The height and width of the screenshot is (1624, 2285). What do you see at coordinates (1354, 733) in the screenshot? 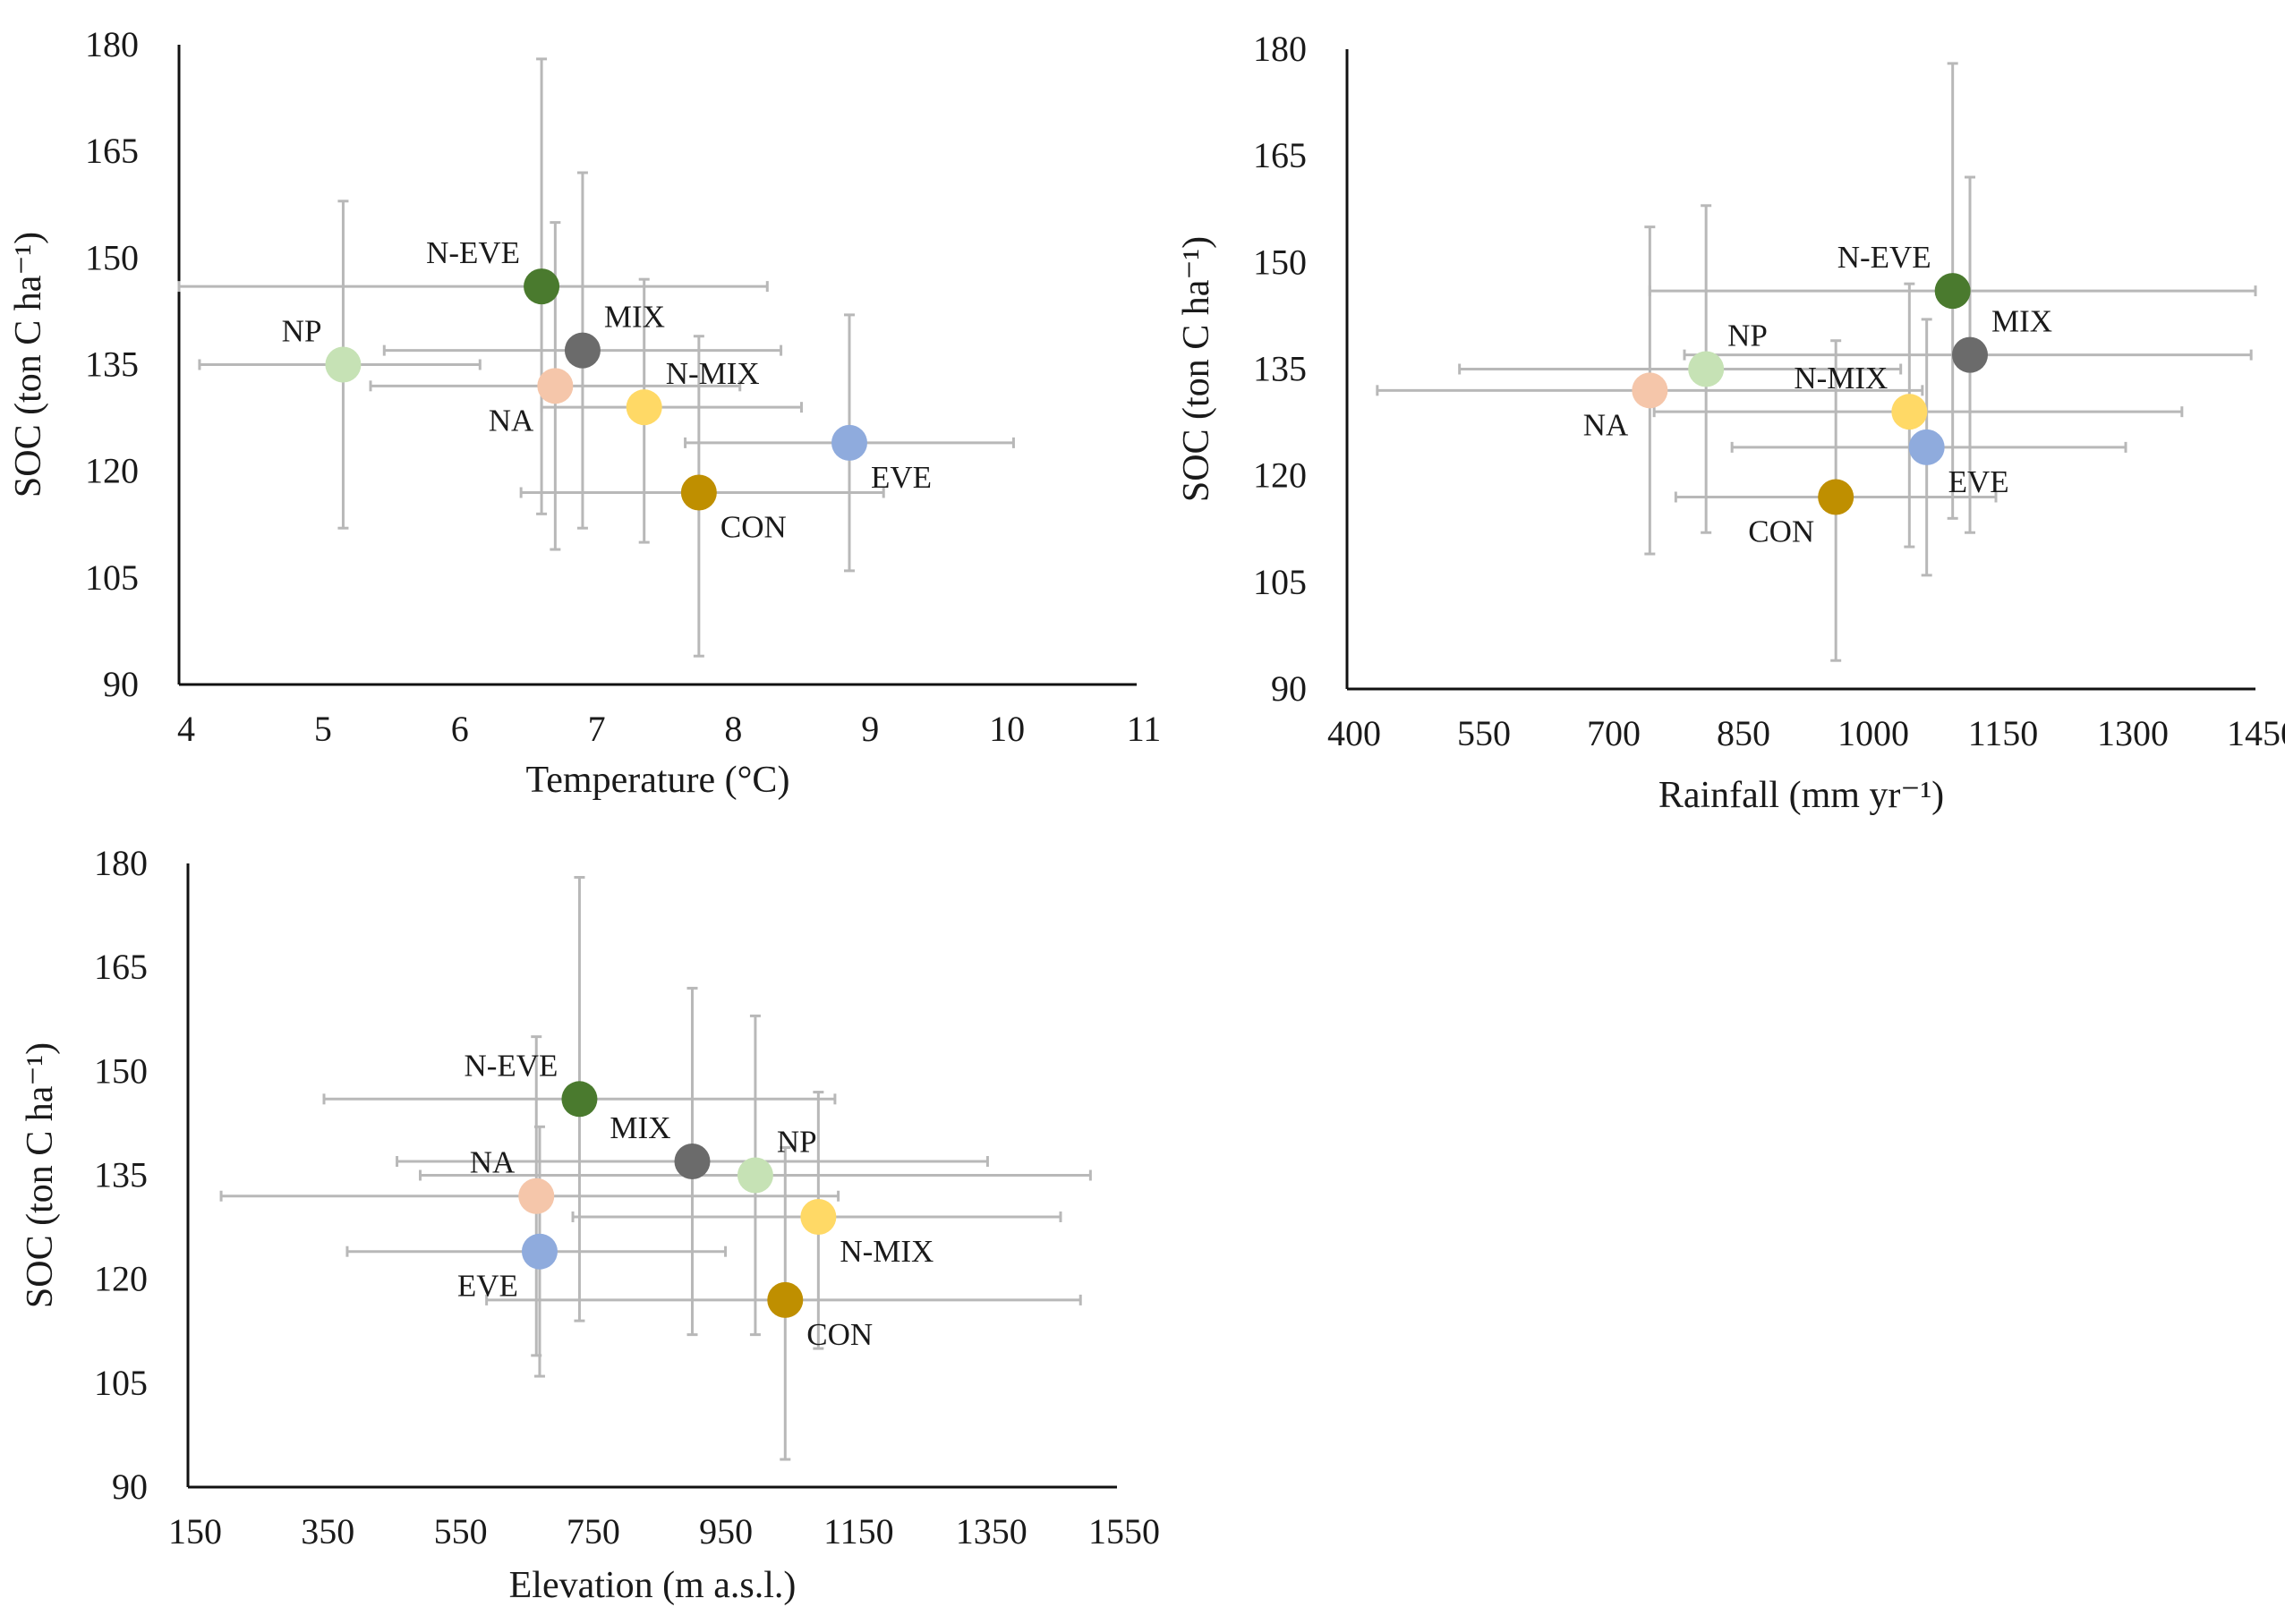
I see `x-tick-label: 400` at bounding box center [1354, 733].